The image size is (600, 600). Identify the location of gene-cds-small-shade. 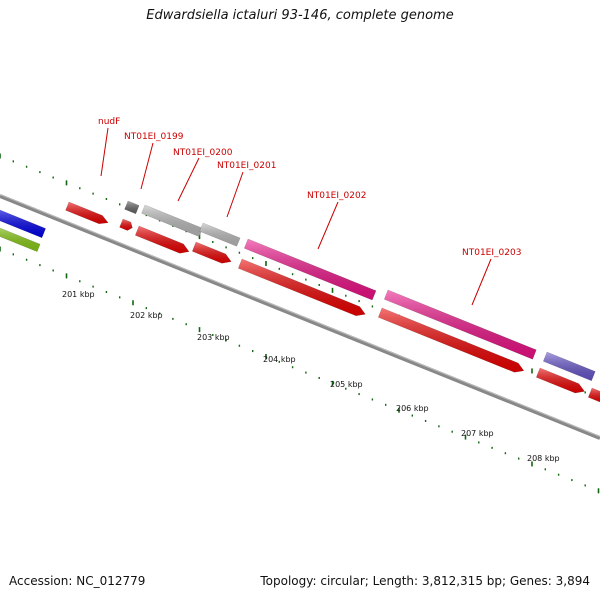
(126, 225).